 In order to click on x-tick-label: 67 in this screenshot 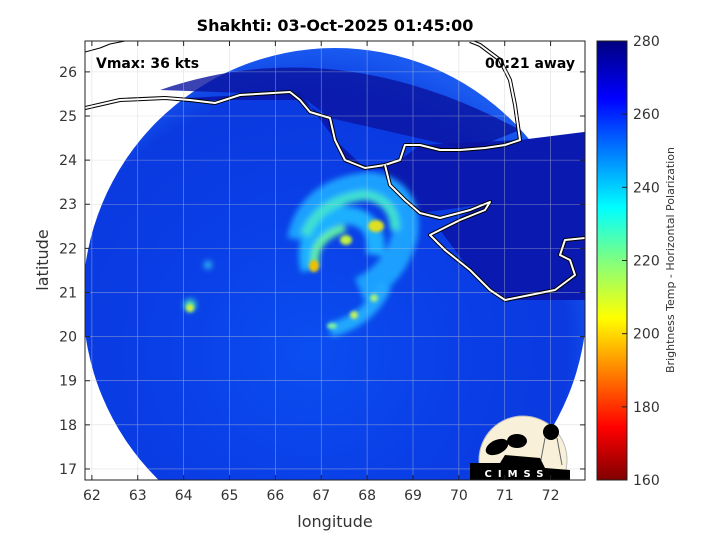, I will do `click(321, 496)`.